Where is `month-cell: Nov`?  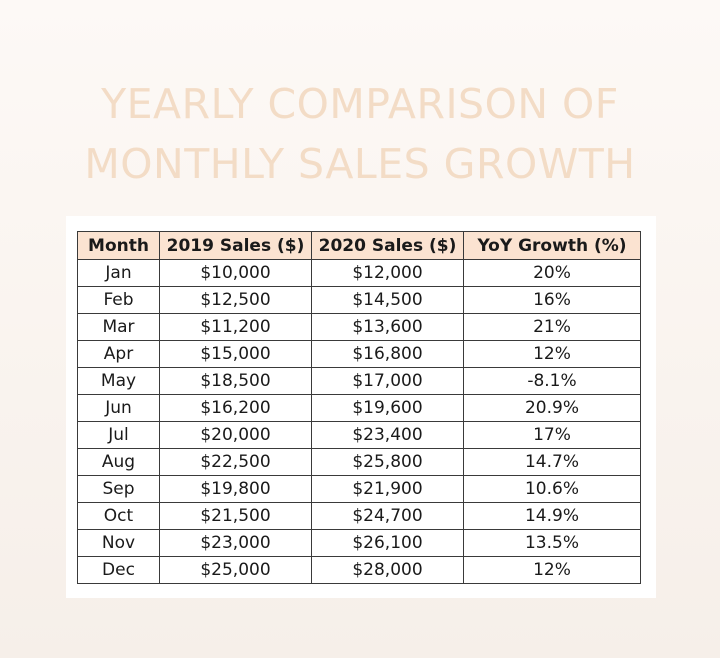
month-cell: Nov is located at coordinates (118, 543).